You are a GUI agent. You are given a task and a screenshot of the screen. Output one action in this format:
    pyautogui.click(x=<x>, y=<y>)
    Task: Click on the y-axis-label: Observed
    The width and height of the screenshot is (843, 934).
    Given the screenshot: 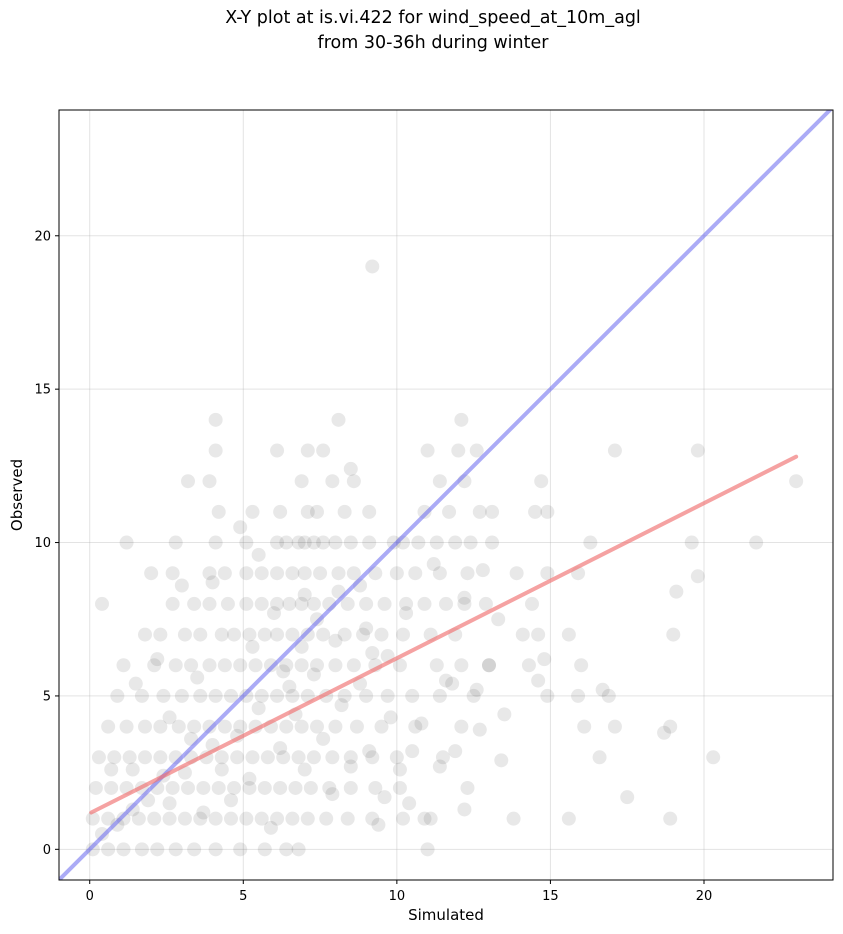 What is the action you would take?
    pyautogui.click(x=17, y=495)
    